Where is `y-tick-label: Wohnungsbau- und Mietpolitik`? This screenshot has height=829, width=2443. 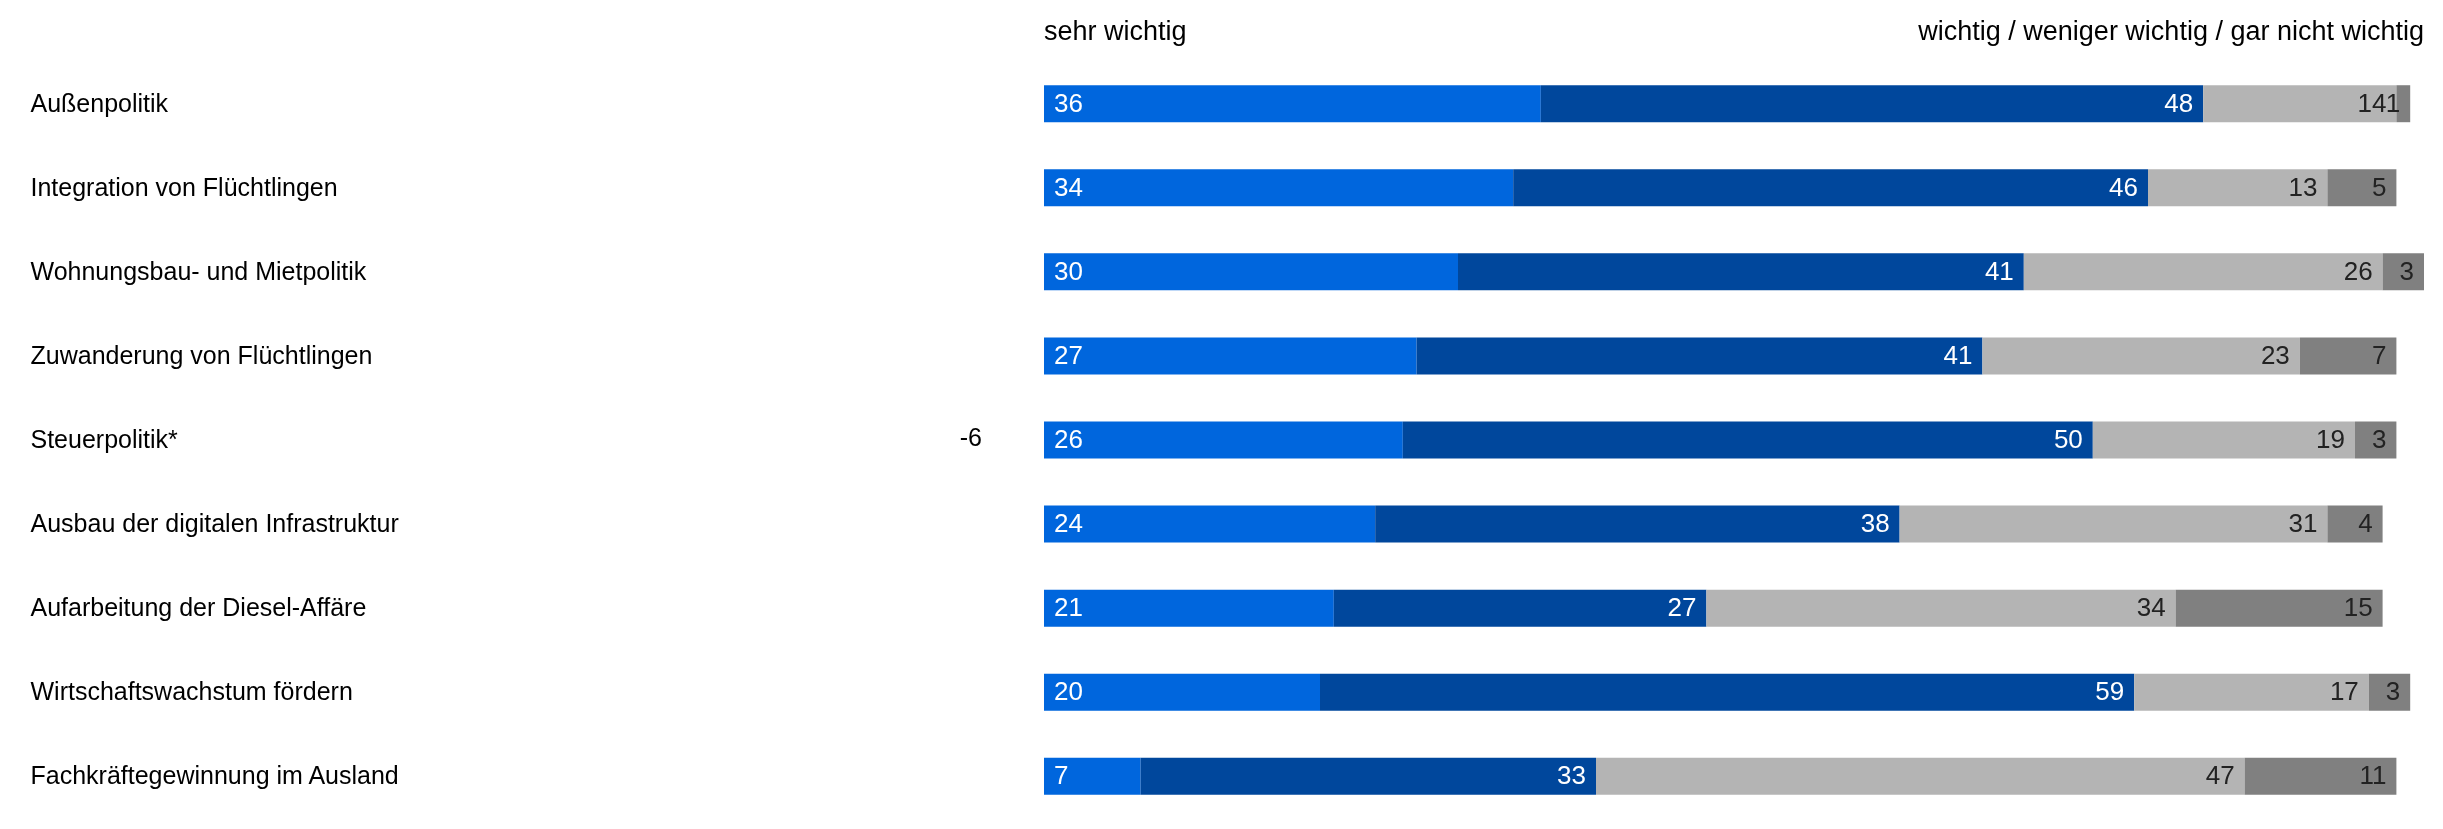 y-tick-label: Wohnungsbau- und Mietpolitik is located at coordinates (198, 270).